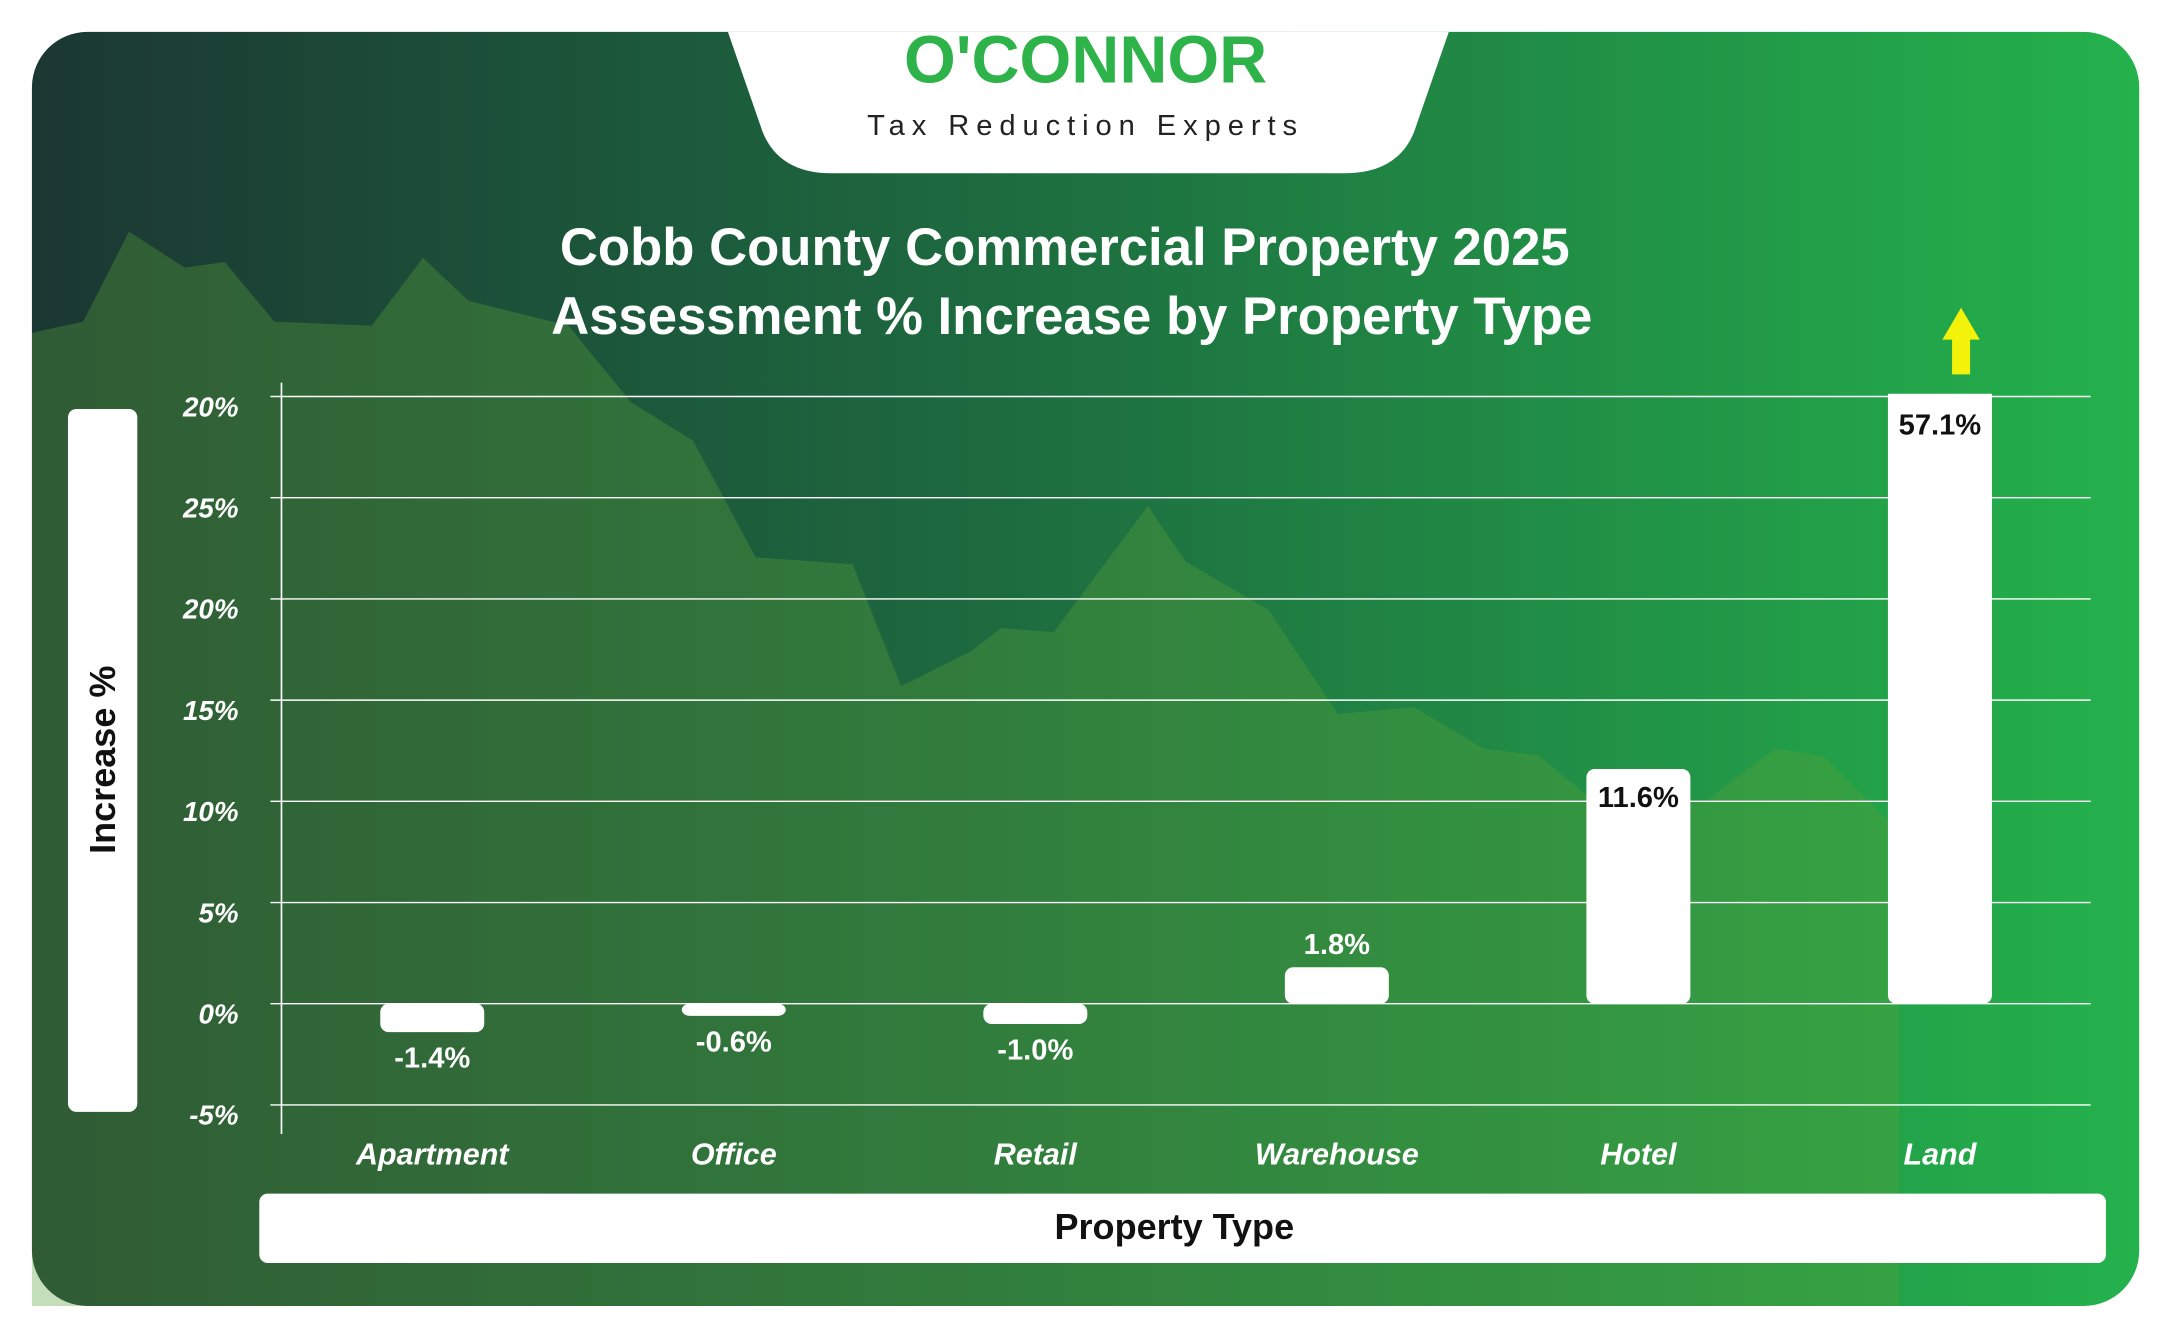  Describe the element at coordinates (1065, 247) in the screenshot. I see `chart-title: Cobb County Commercial Property 2025` at that location.